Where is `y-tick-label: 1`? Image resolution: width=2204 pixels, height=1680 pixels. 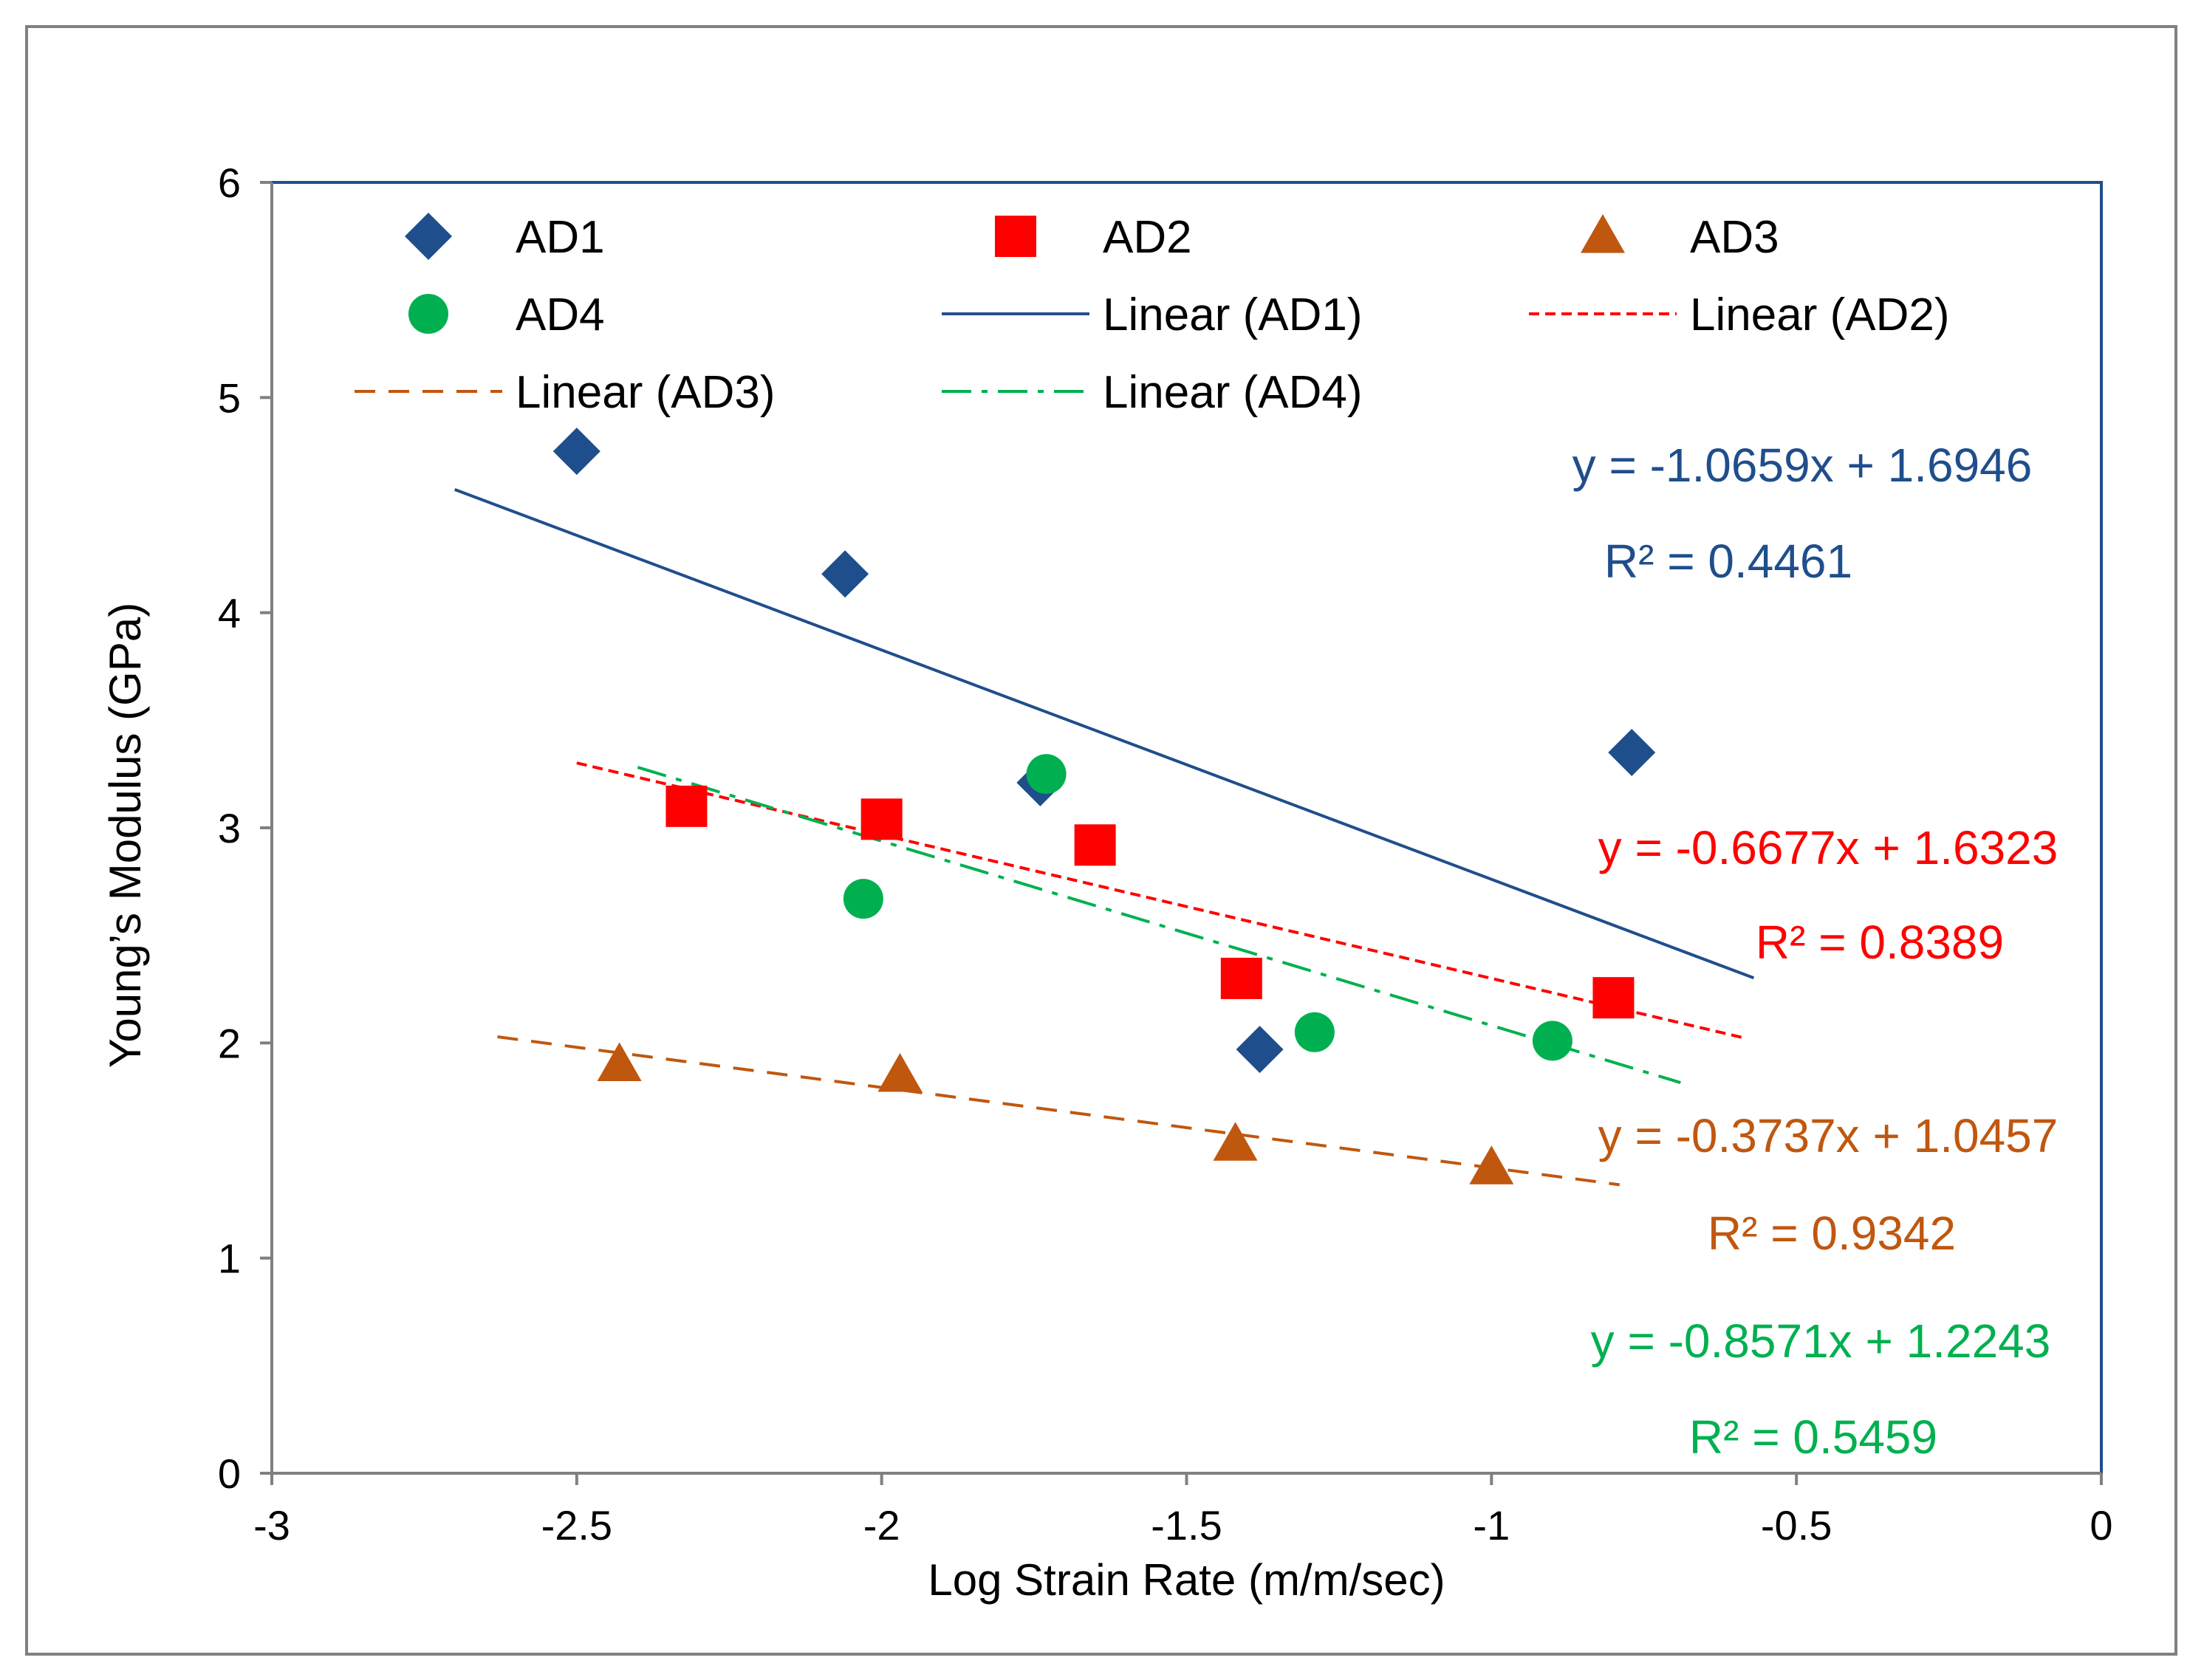 y-tick-label: 1 is located at coordinates (229, 1258).